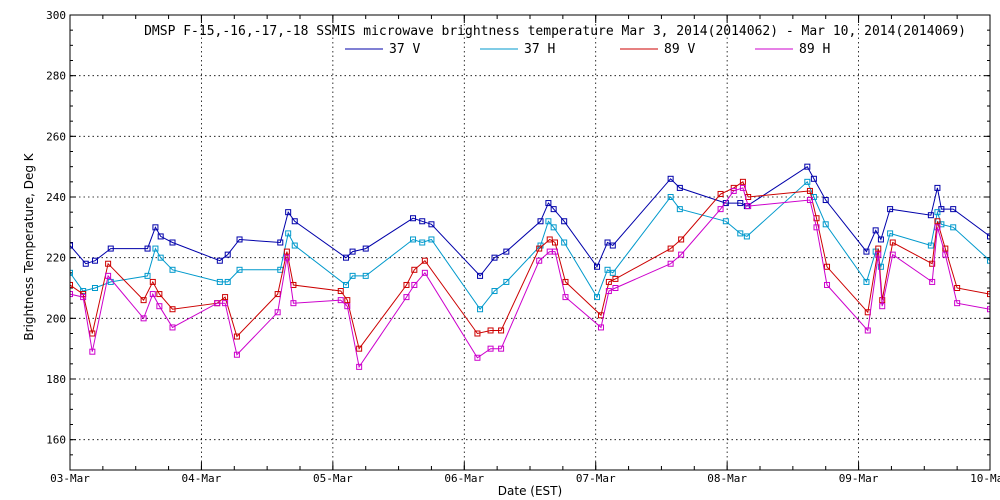 The image size is (1000, 500). Describe the element at coordinates (404, 49) in the screenshot. I see `legend-label: 37 V` at that location.